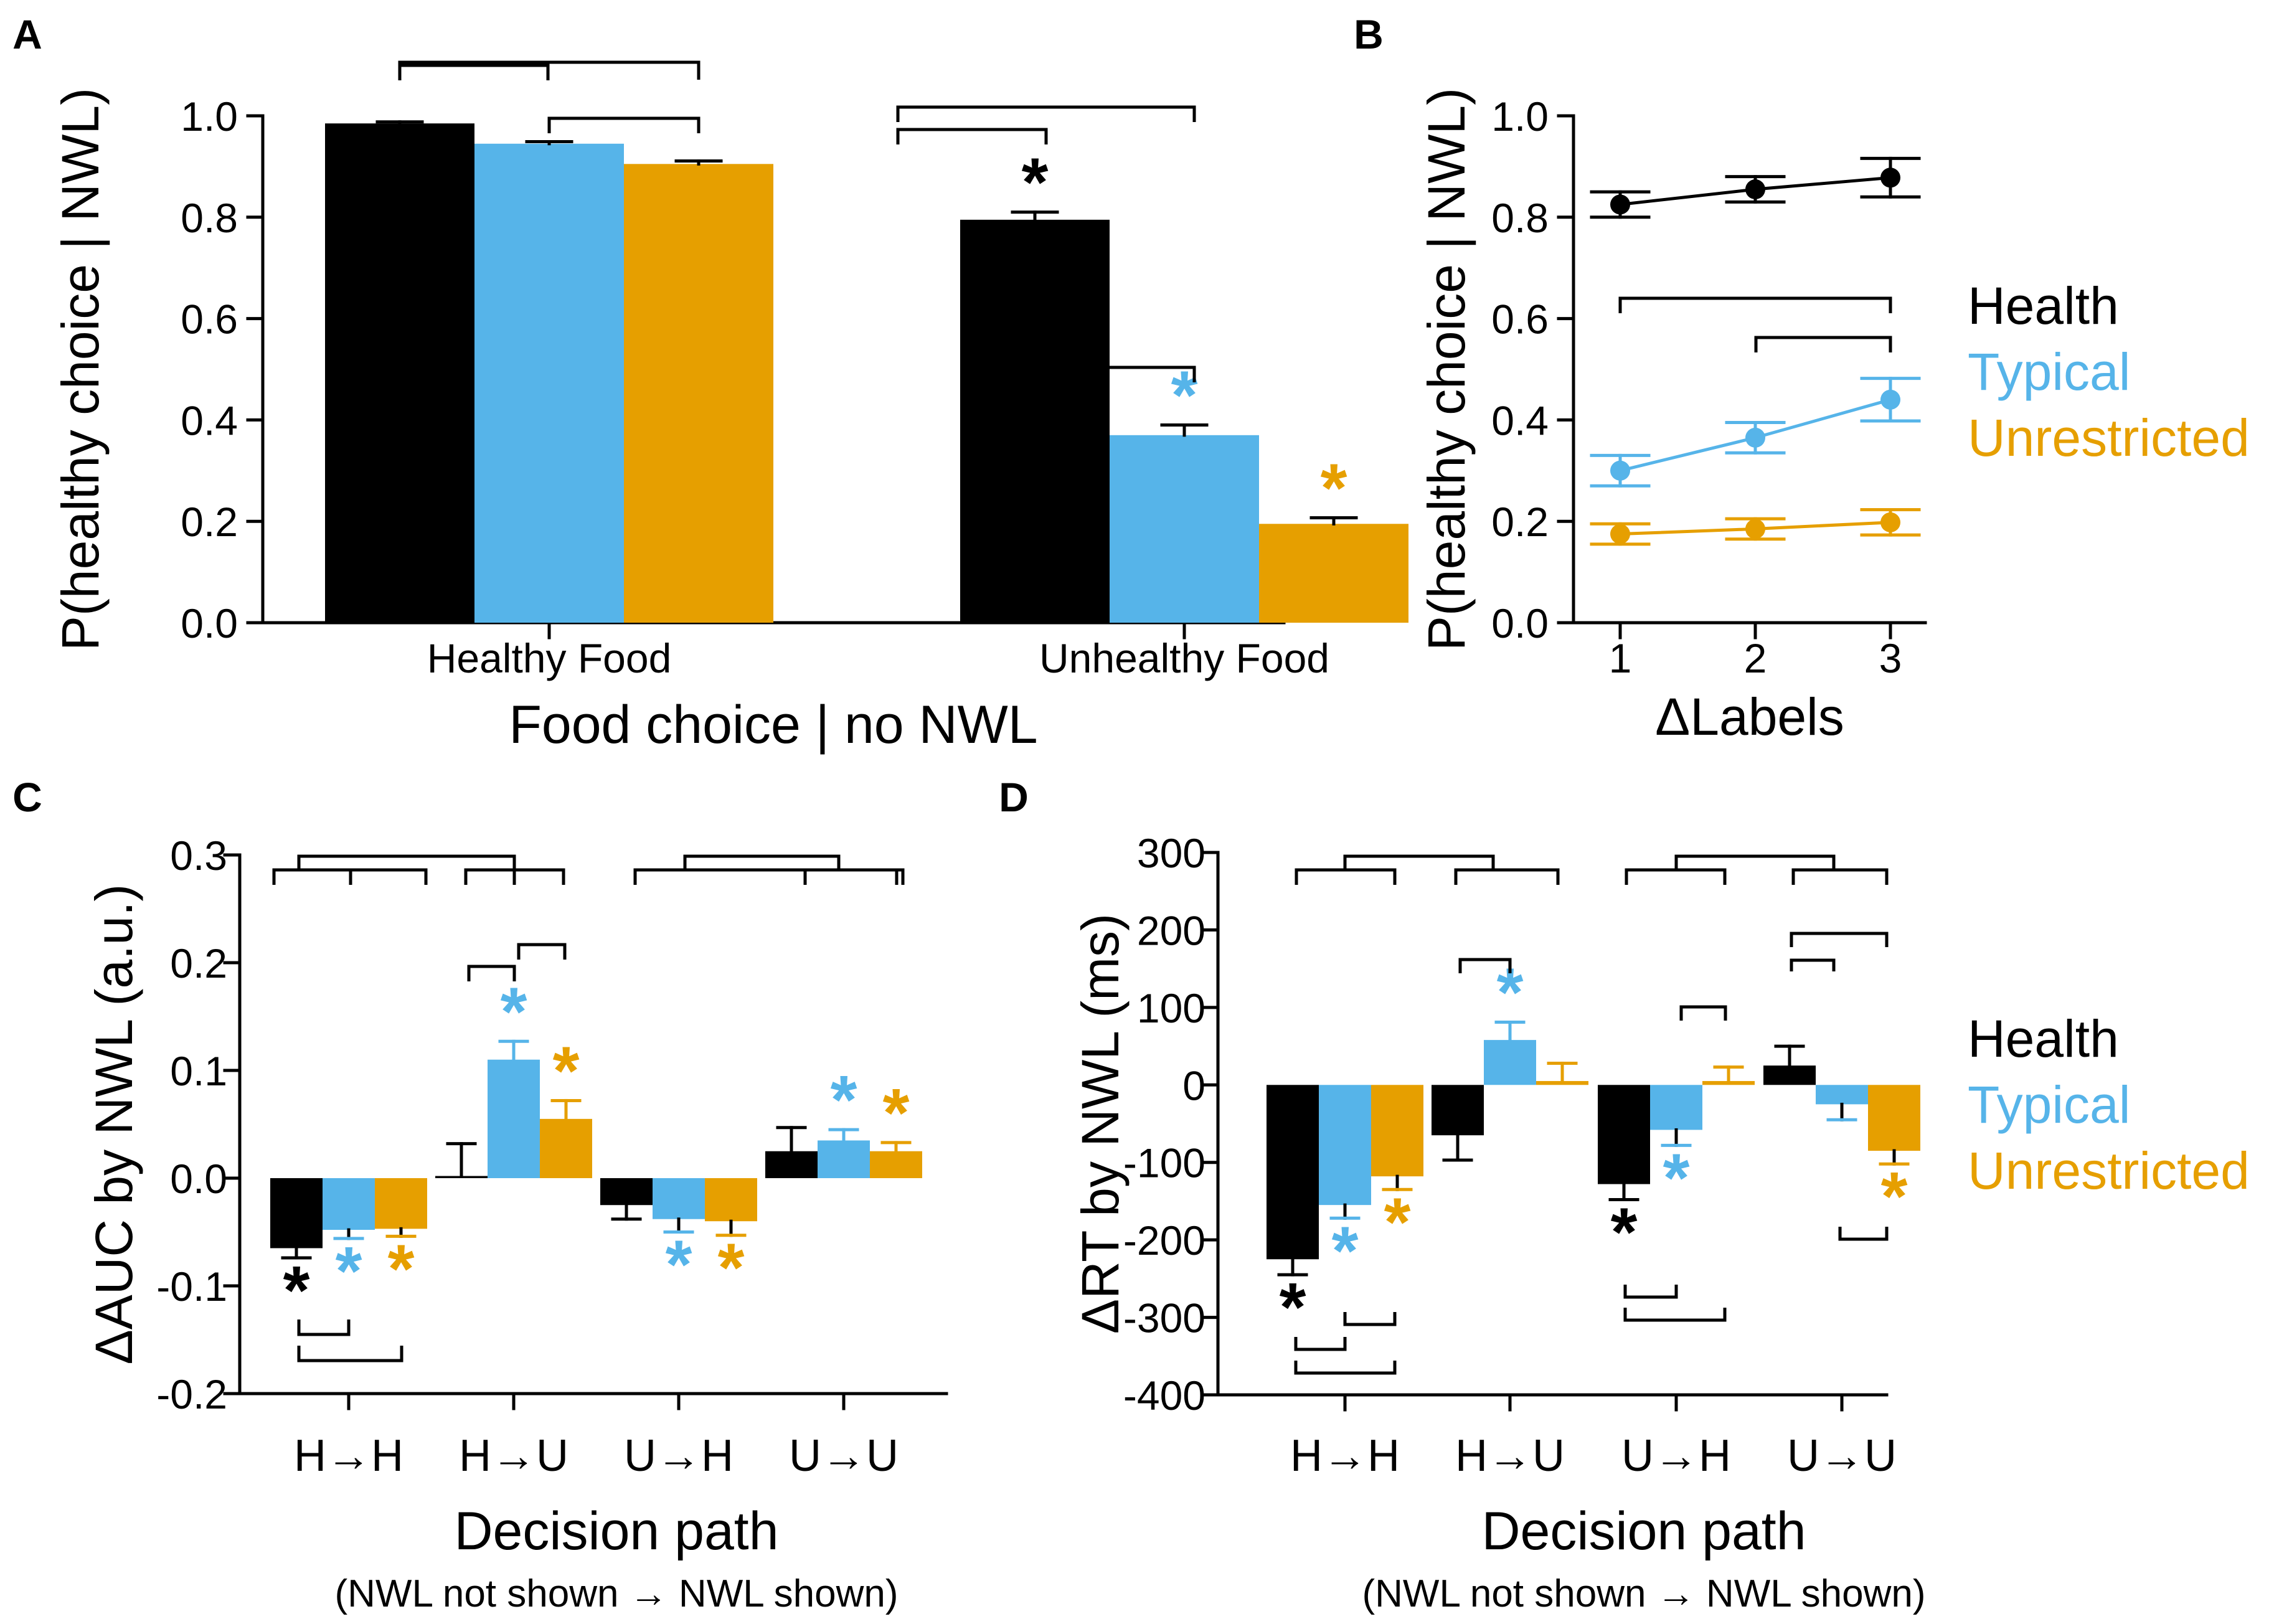  Describe the element at coordinates (209, 522) in the screenshot. I see `y-tick-label-a: 0.2` at that location.